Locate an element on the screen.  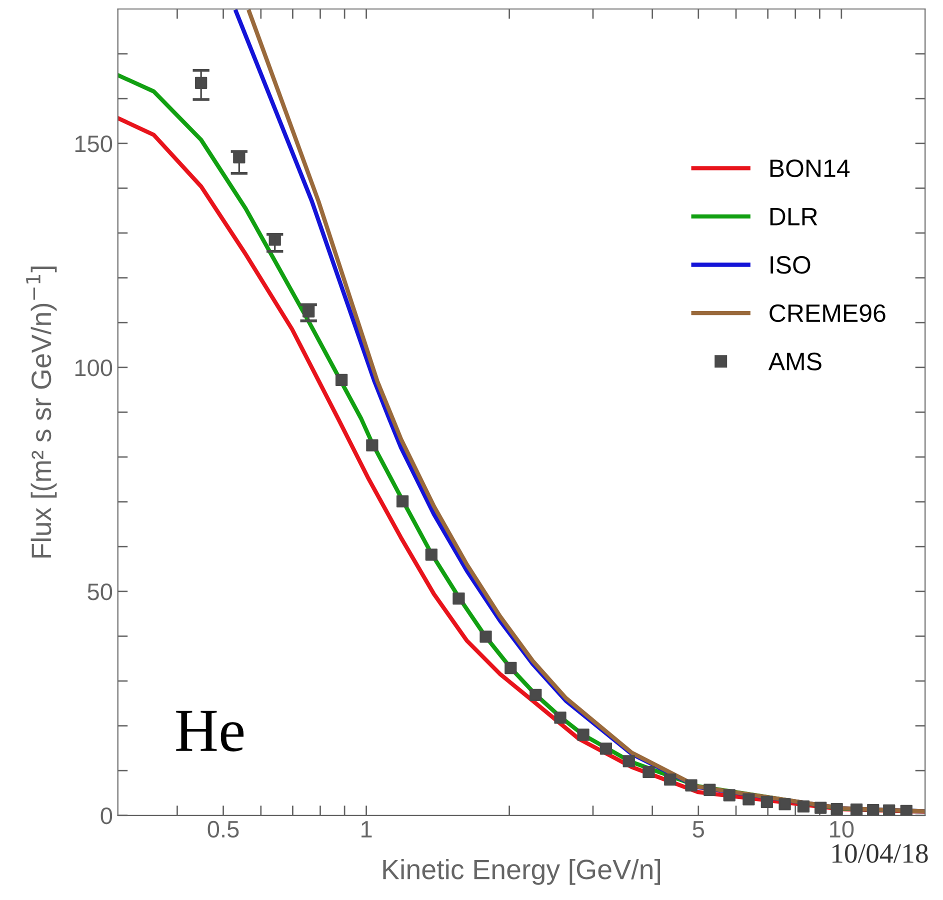
annotation: He is located at coordinates (210, 731).